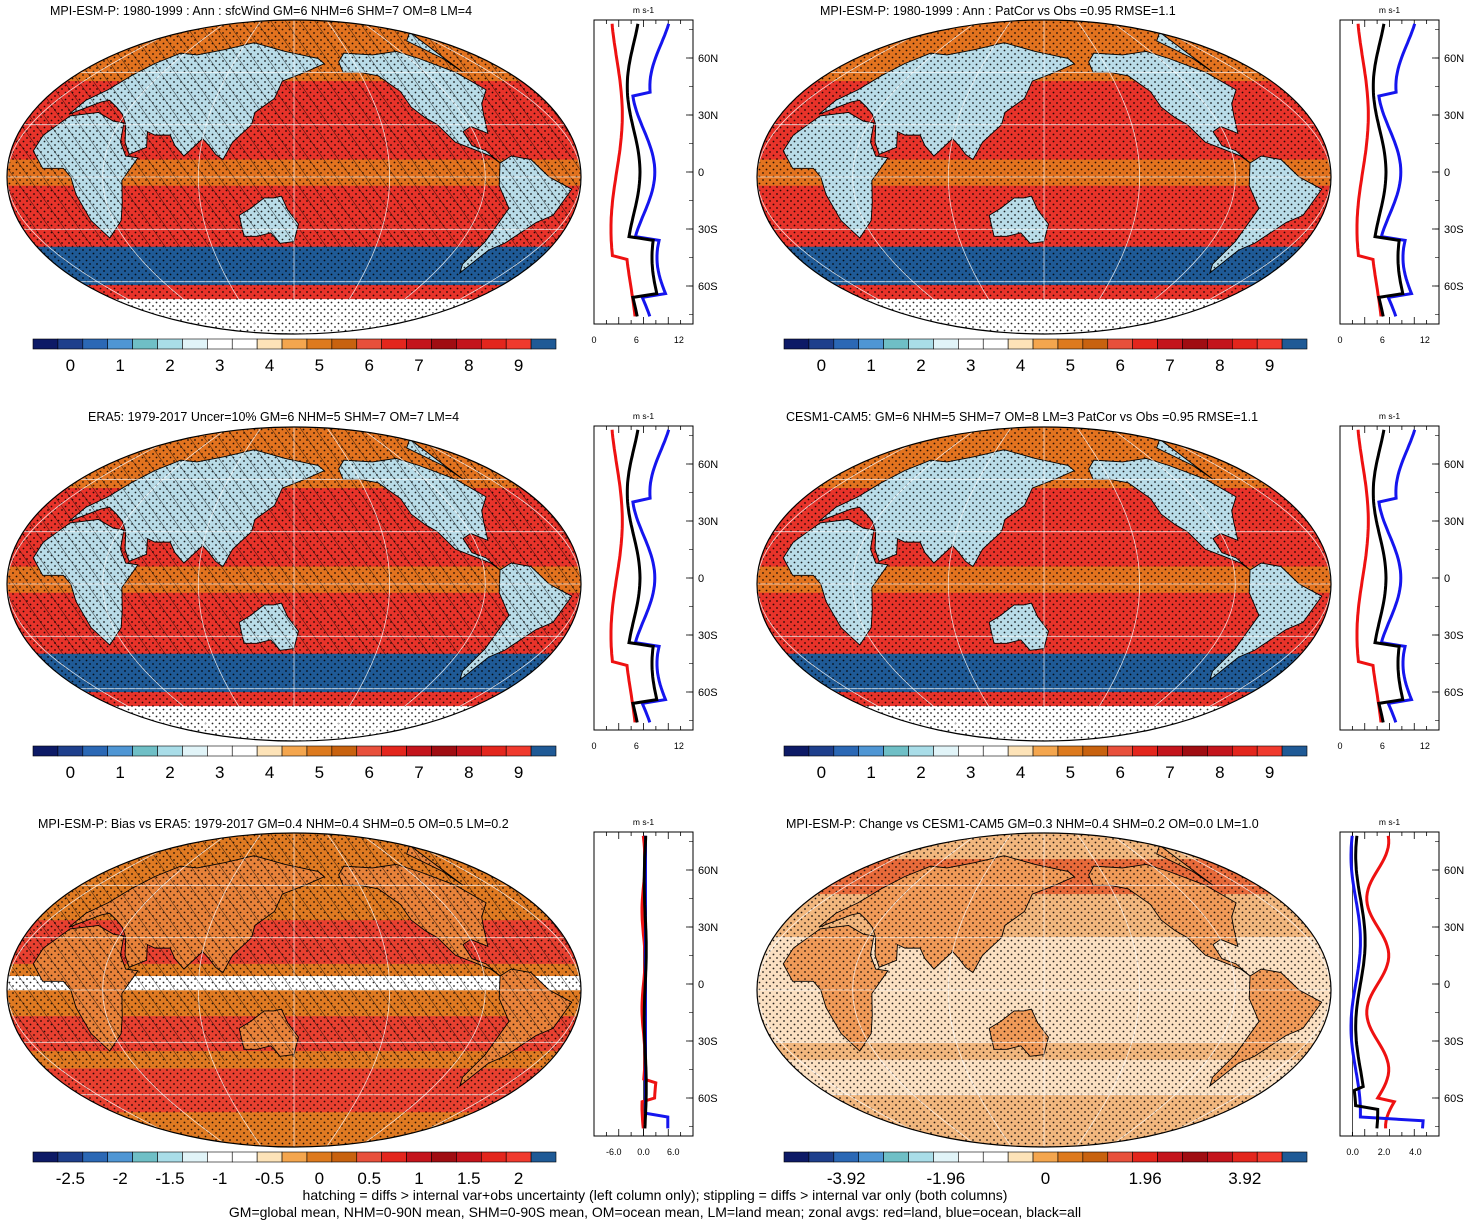 Image resolution: width=1483 pixels, height=1221 pixels. Describe the element at coordinates (1045, 763) in the screenshot. I see `colorbar-p4: 012345678910` at that location.